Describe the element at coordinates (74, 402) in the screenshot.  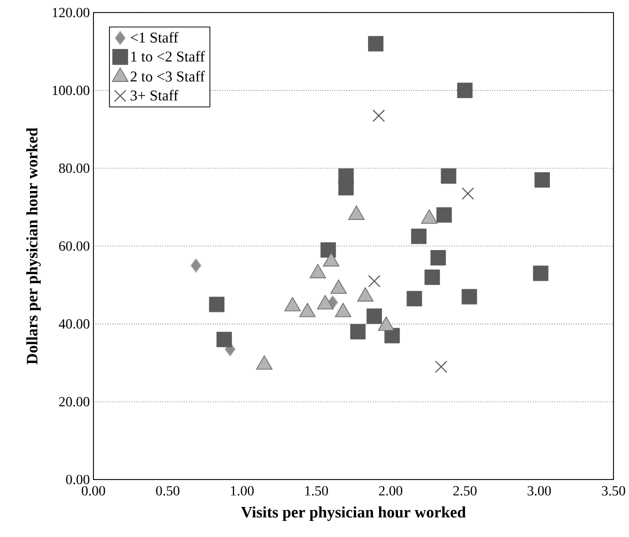
I see `y-tick-label: 20.00` at that location.